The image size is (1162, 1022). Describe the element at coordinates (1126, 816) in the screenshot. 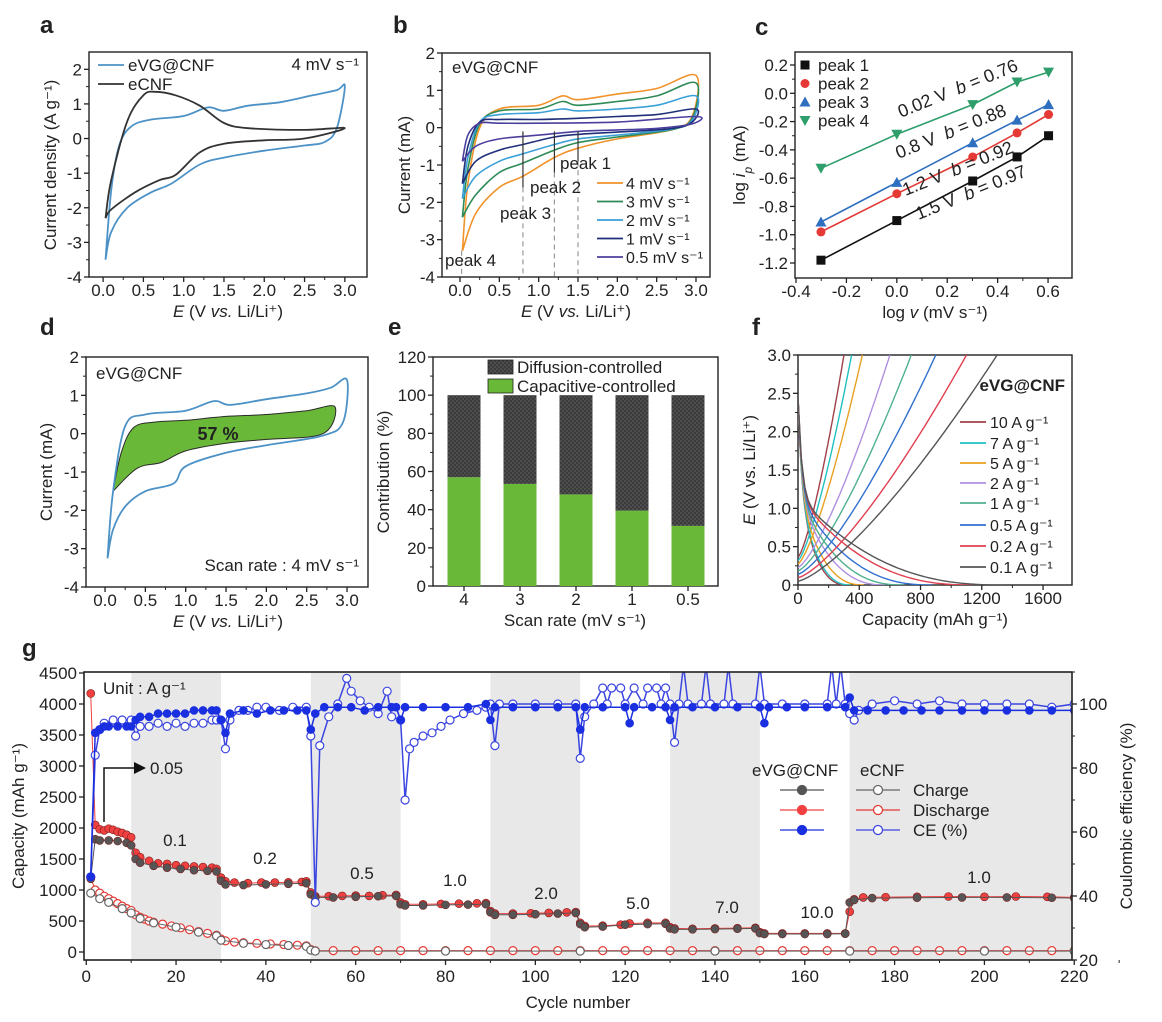

I see `y2-axis-label: Coulombic efficiency (%)` at that location.